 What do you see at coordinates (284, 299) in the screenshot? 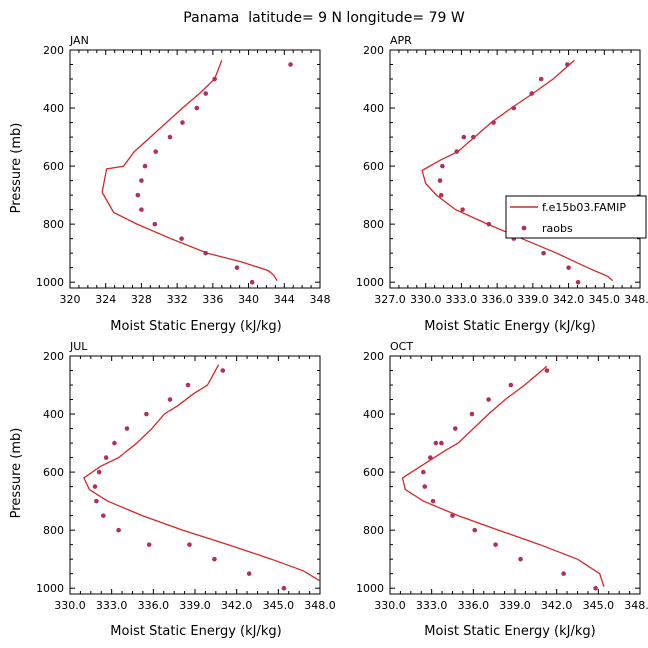
I see `x-tick-label-jan: 344` at bounding box center [284, 299].